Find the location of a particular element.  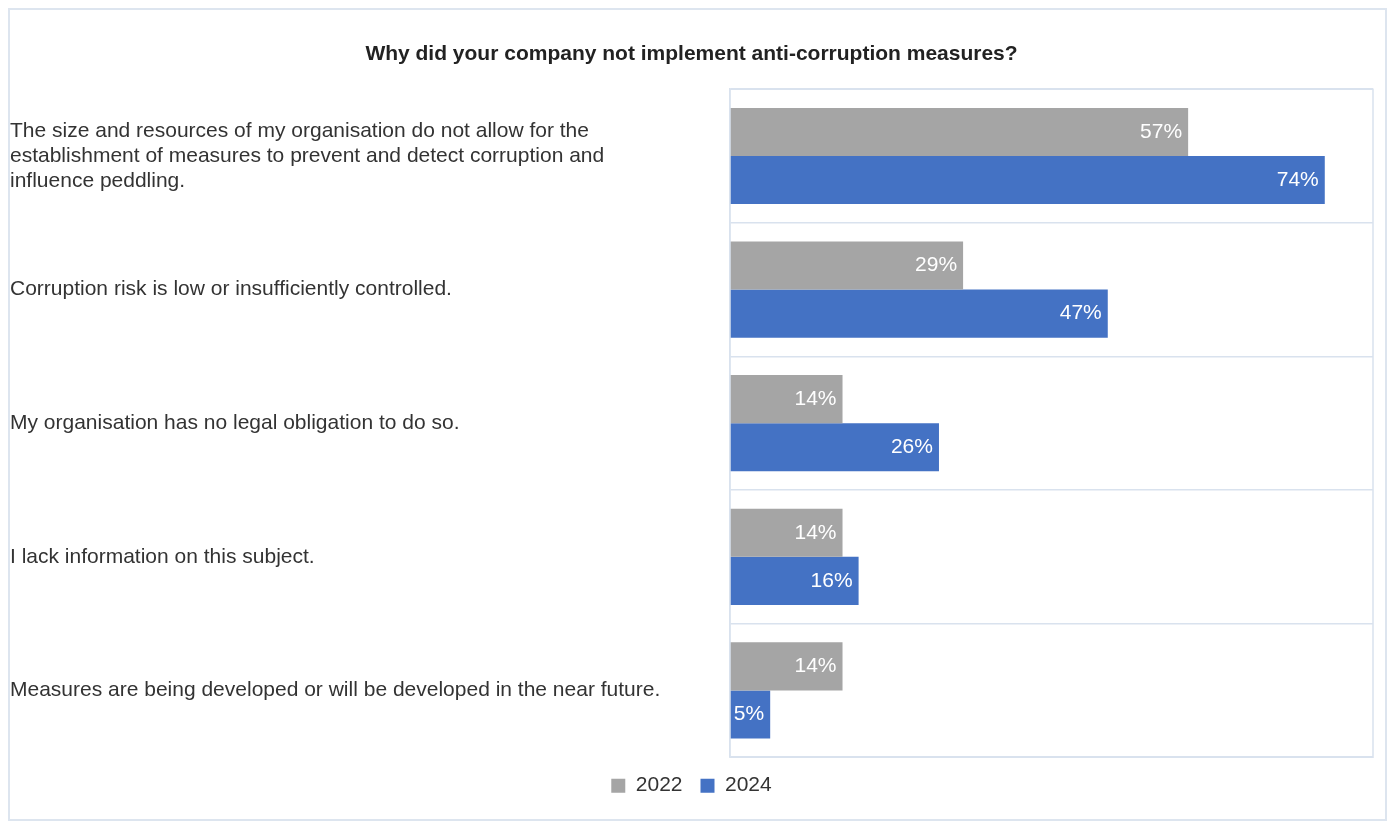

data-label: 26% is located at coordinates (911, 446).